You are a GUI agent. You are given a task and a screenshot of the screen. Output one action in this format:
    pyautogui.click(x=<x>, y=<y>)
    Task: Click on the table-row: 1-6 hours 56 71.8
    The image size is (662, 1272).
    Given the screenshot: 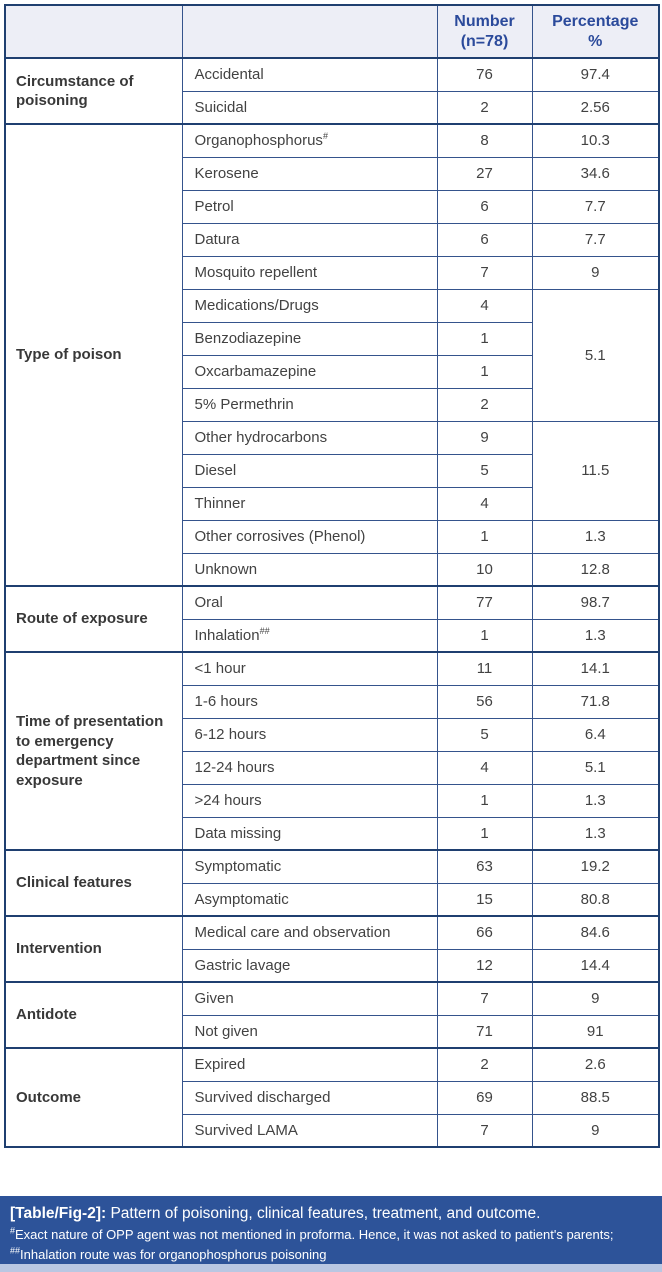 What is the action you would take?
    pyautogui.click(x=332, y=701)
    